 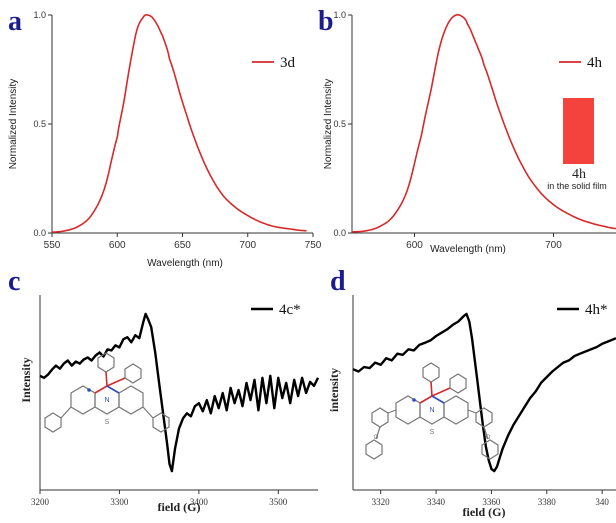 I want to click on inset-label-4h: 4h, so click(x=579, y=174).